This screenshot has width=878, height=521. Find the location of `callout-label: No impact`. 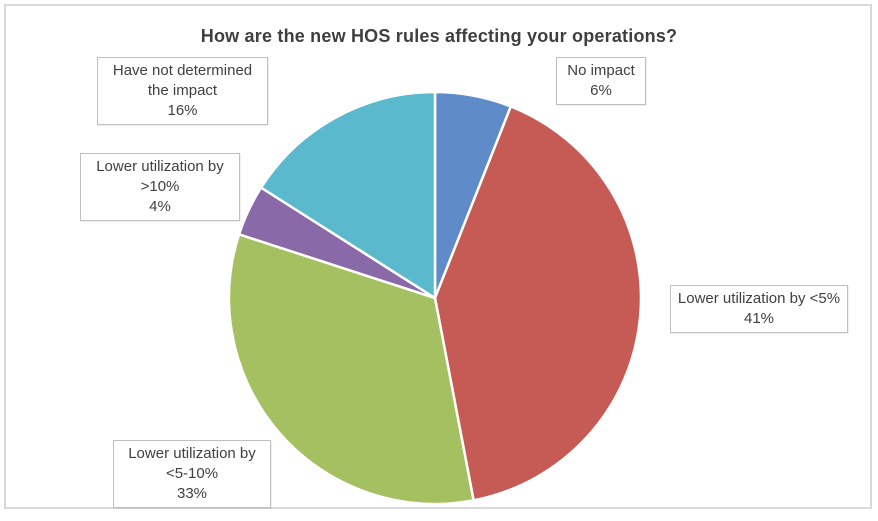

callout-label: No impact is located at coordinates (601, 70).